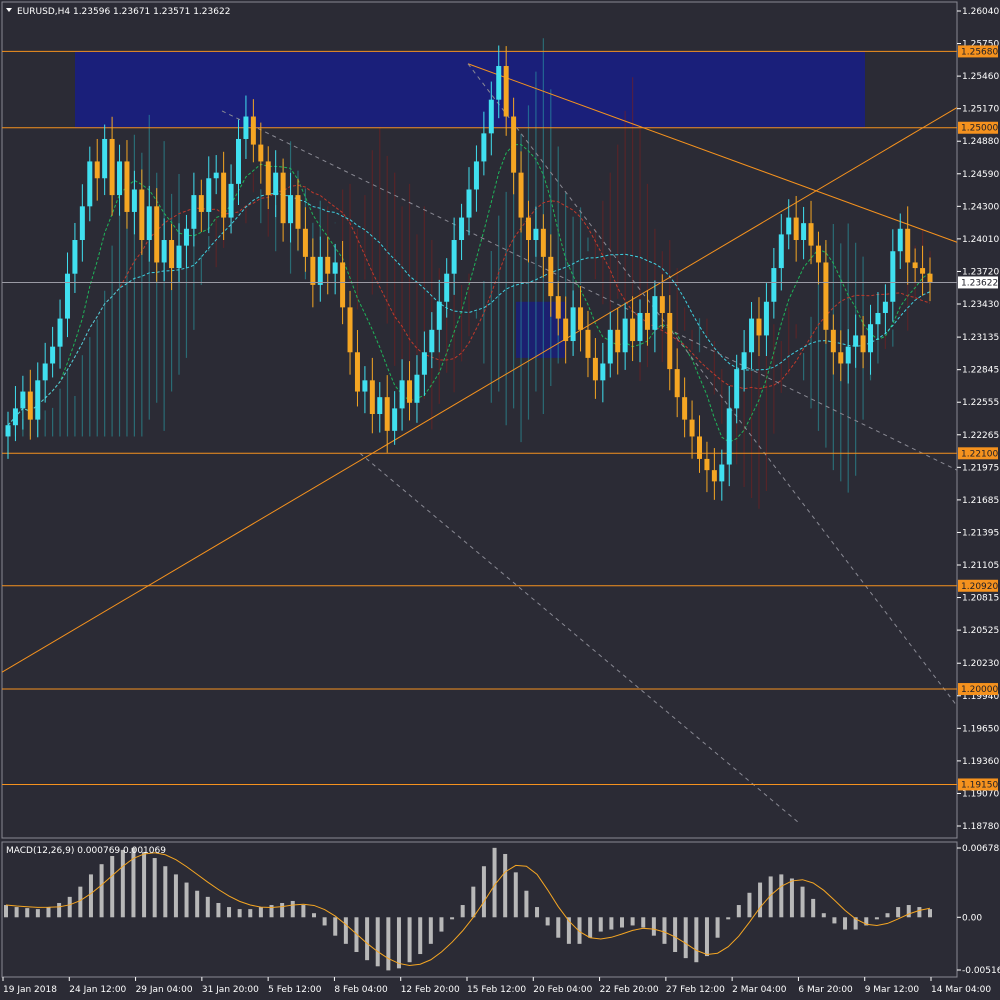  Describe the element at coordinates (981, 849) in the screenshot. I see `macd-tick-label: 0.006785` at that location.